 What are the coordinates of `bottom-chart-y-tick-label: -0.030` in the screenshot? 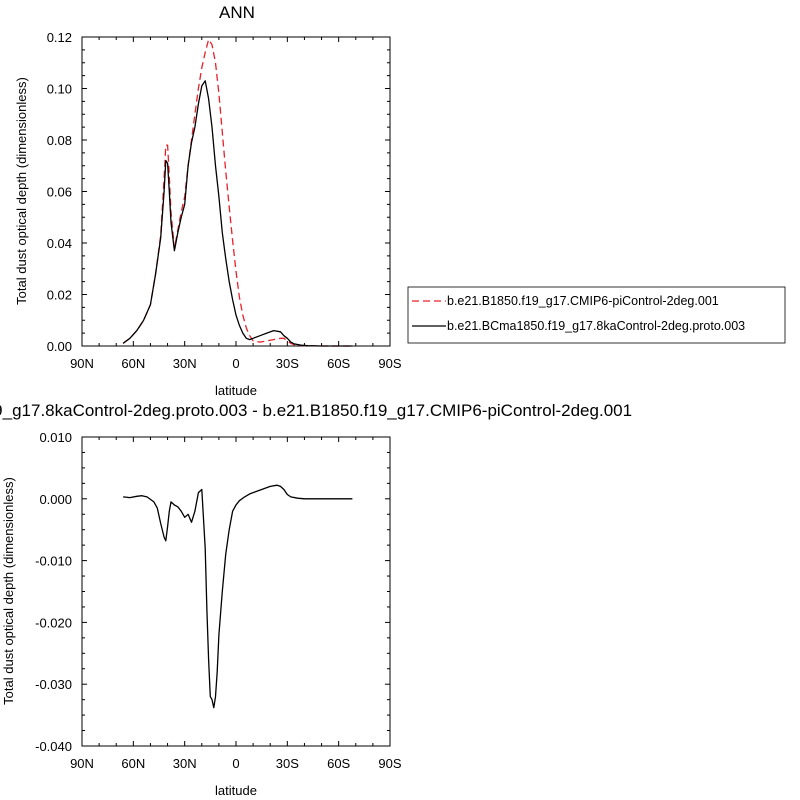 It's located at (53, 684).